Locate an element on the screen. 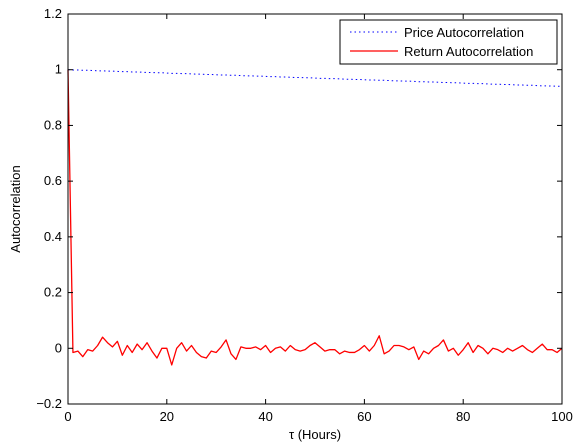 The image size is (576, 443). y-tick-label: 1 is located at coordinates (58, 69).